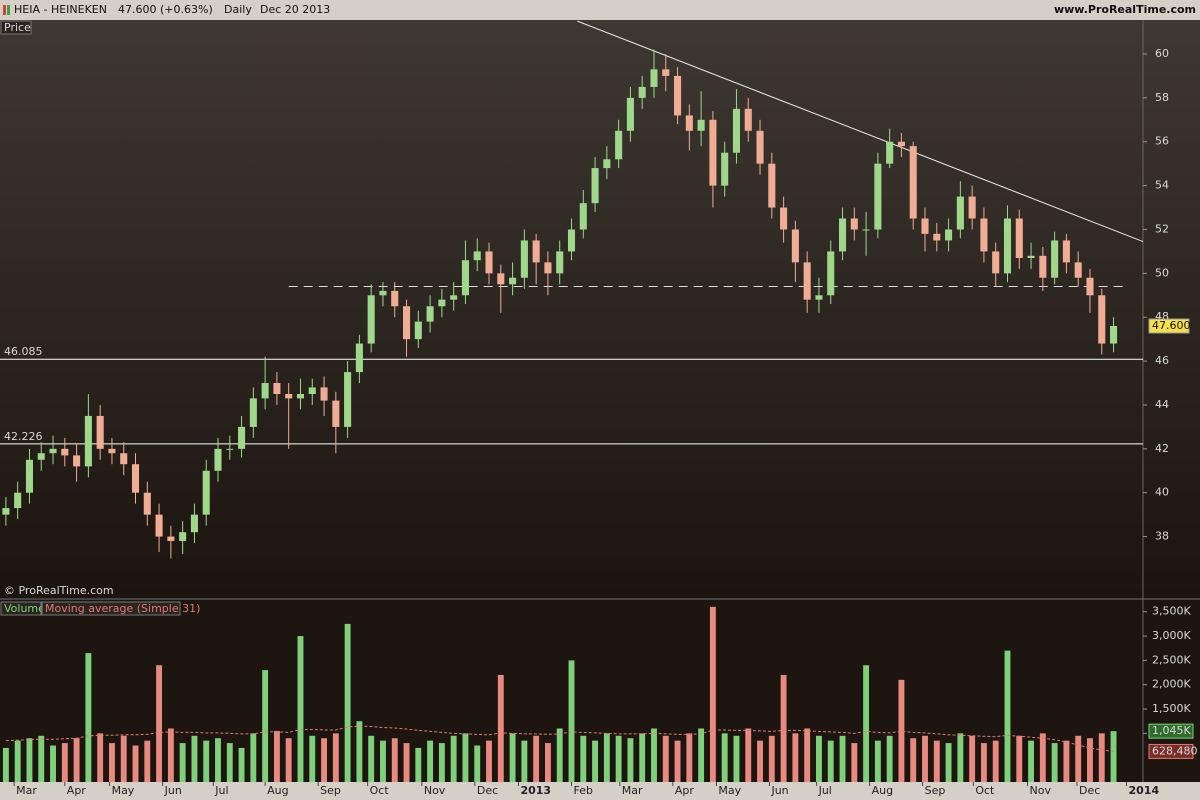  I want to click on last-ma-box, so click(1171, 751).